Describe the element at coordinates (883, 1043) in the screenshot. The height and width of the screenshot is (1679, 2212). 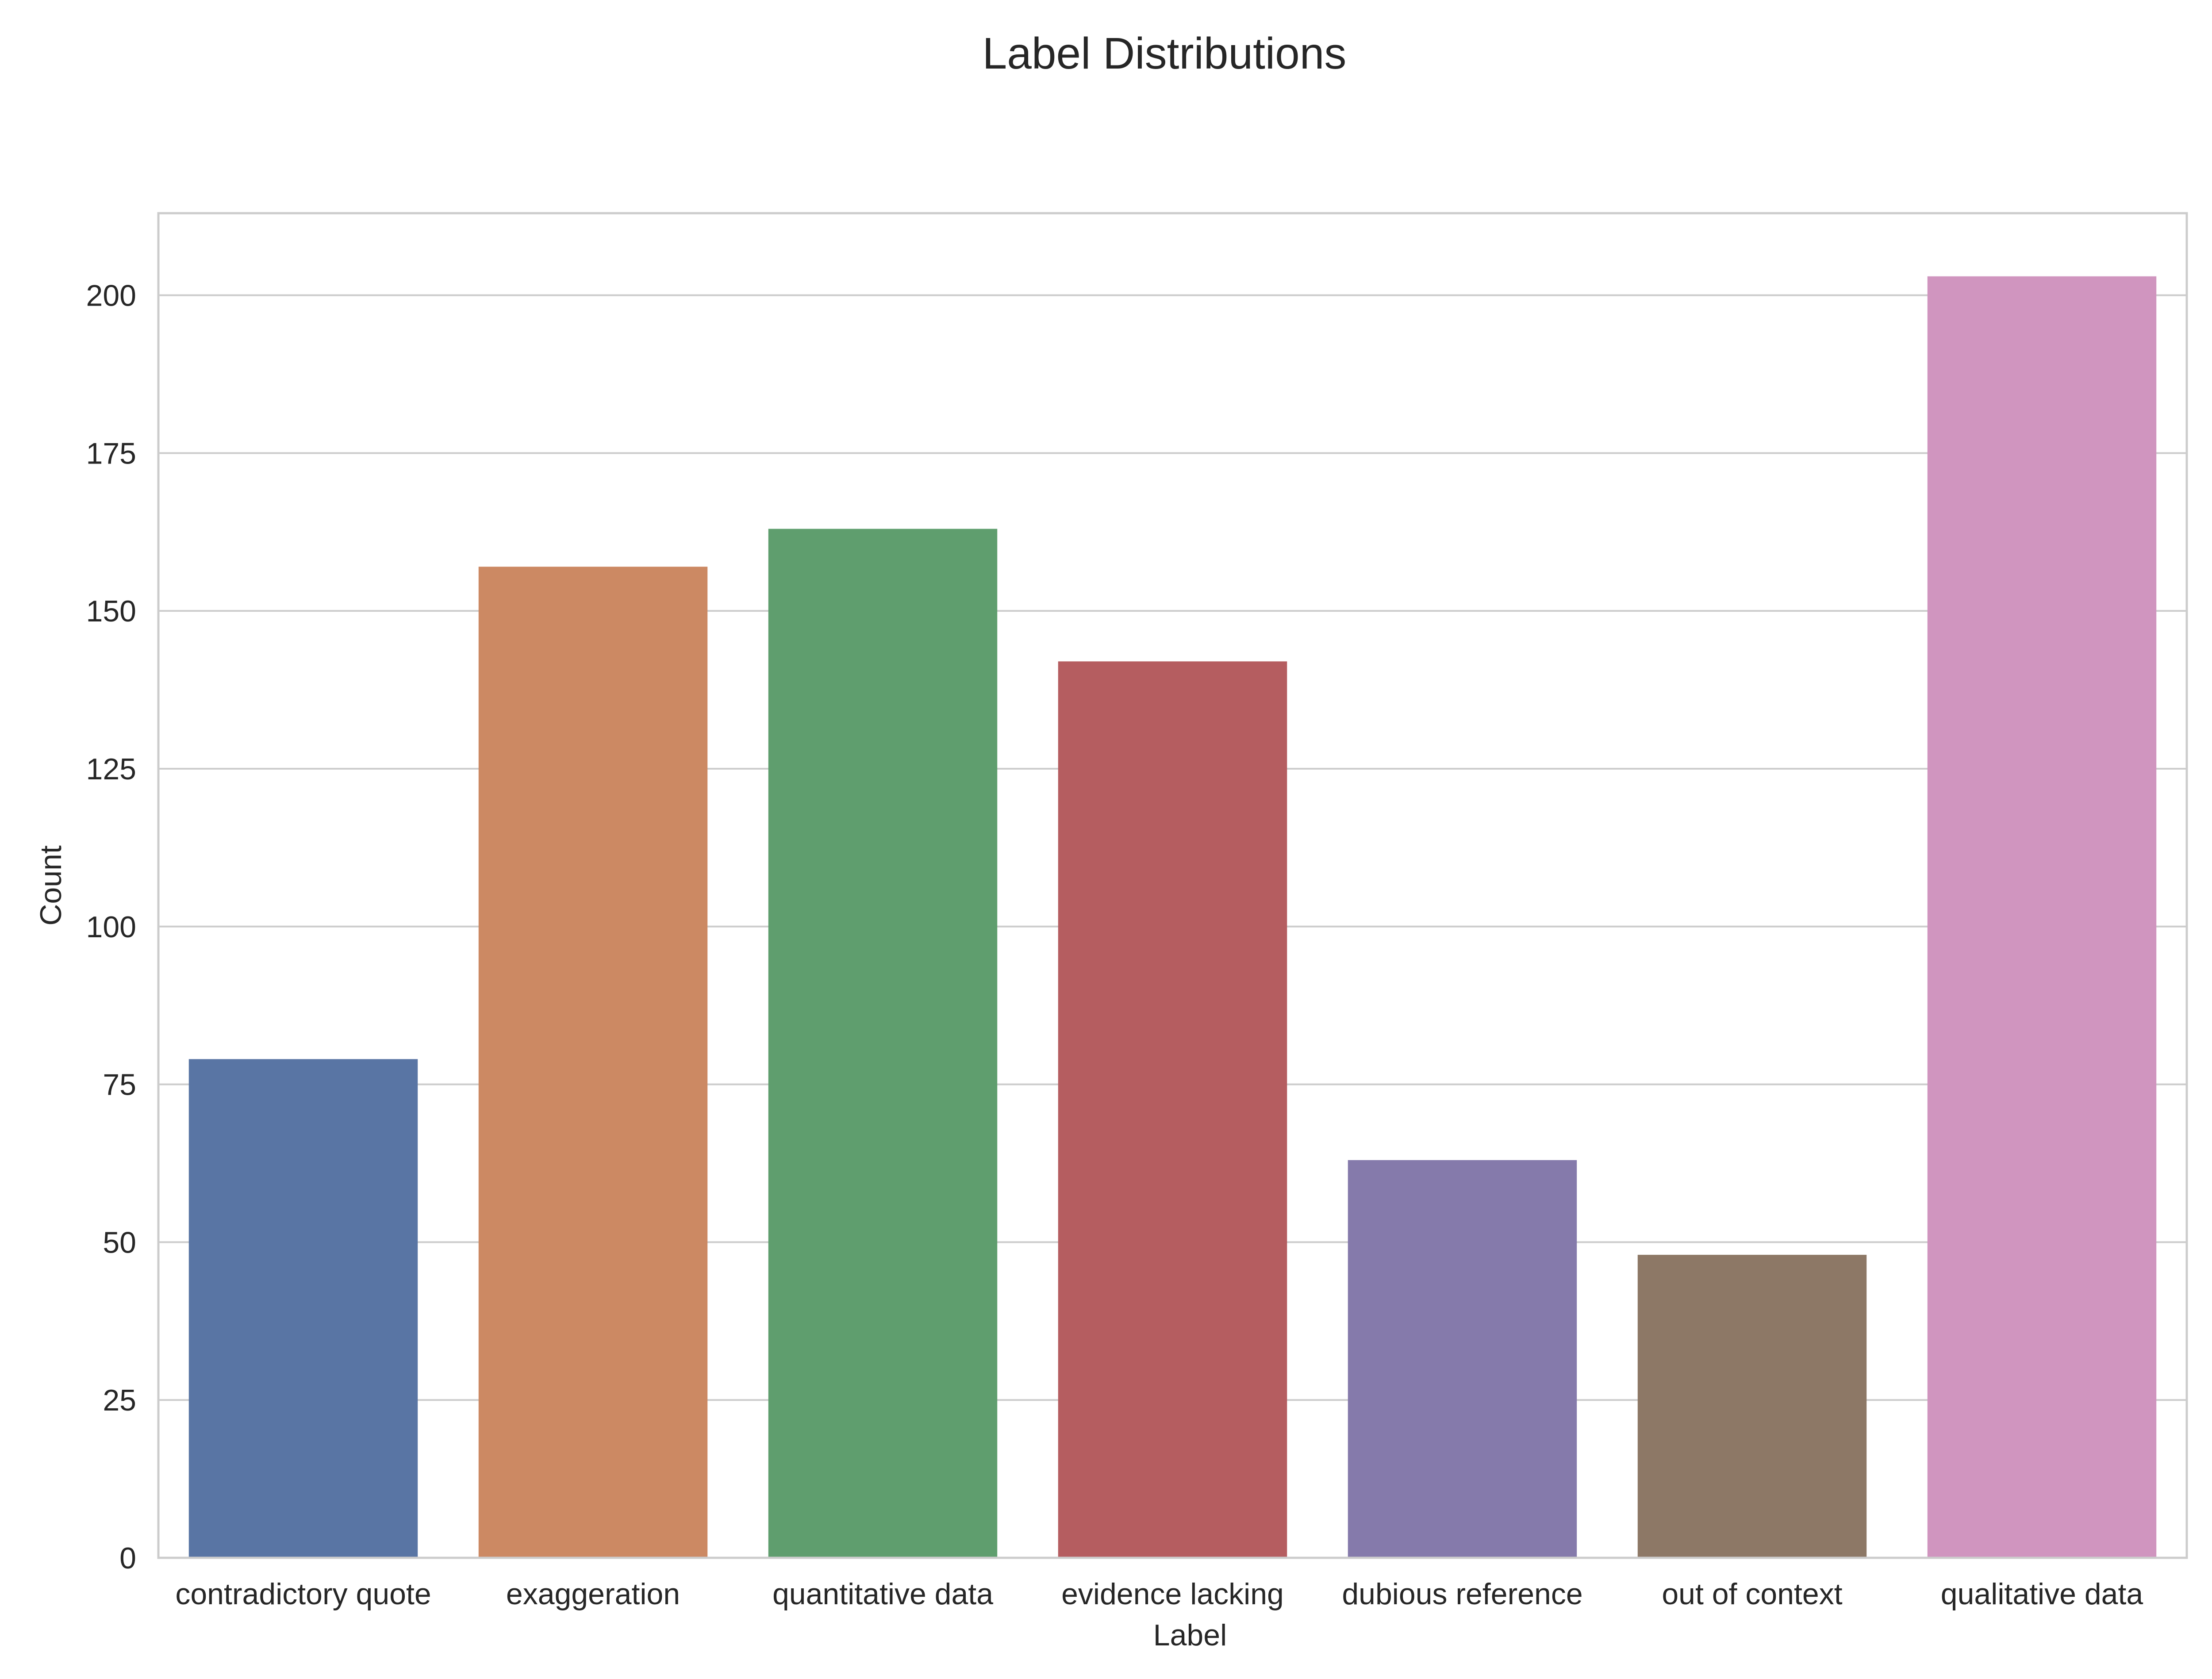
I see `bar-quantitative-data` at that location.